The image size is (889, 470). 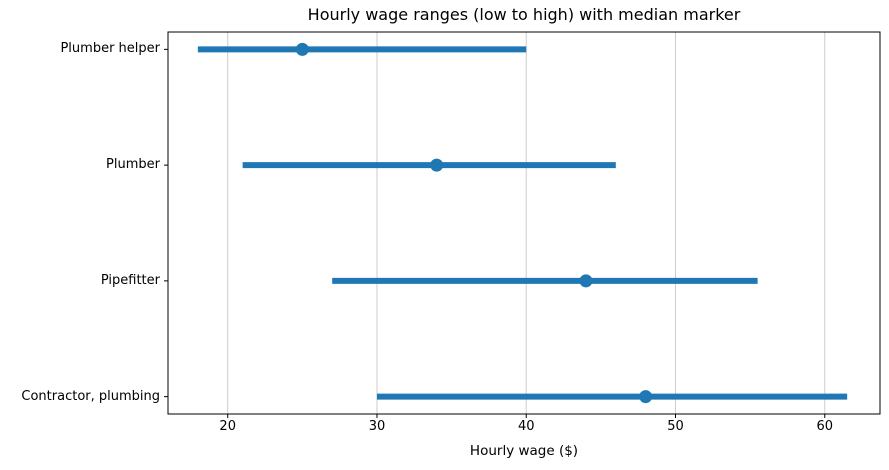 What do you see at coordinates (90, 396) in the screenshot?
I see `y-category-label: Contractor, plumbing` at bounding box center [90, 396].